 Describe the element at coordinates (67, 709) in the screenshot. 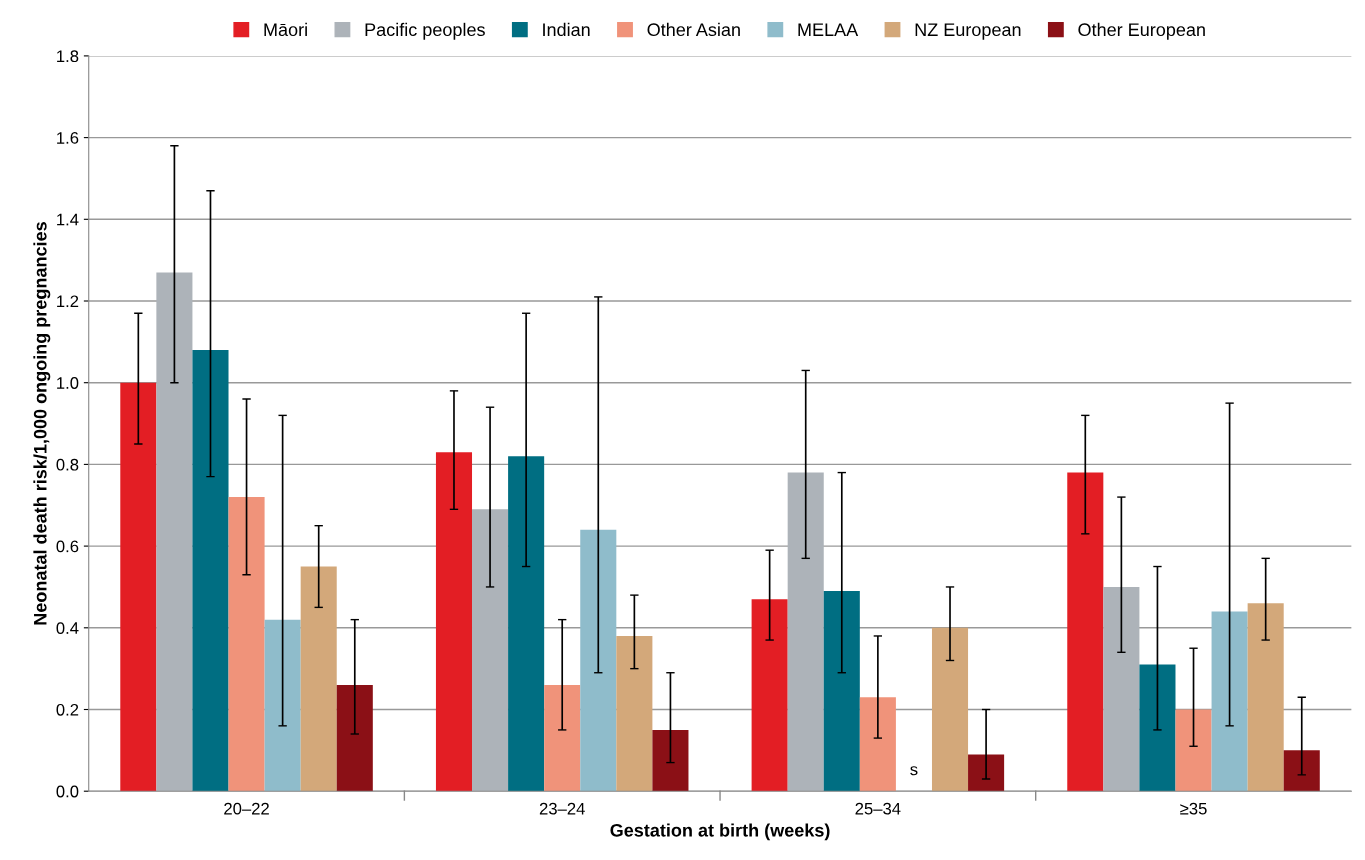

I see `y-tick-label: 0.2` at that location.